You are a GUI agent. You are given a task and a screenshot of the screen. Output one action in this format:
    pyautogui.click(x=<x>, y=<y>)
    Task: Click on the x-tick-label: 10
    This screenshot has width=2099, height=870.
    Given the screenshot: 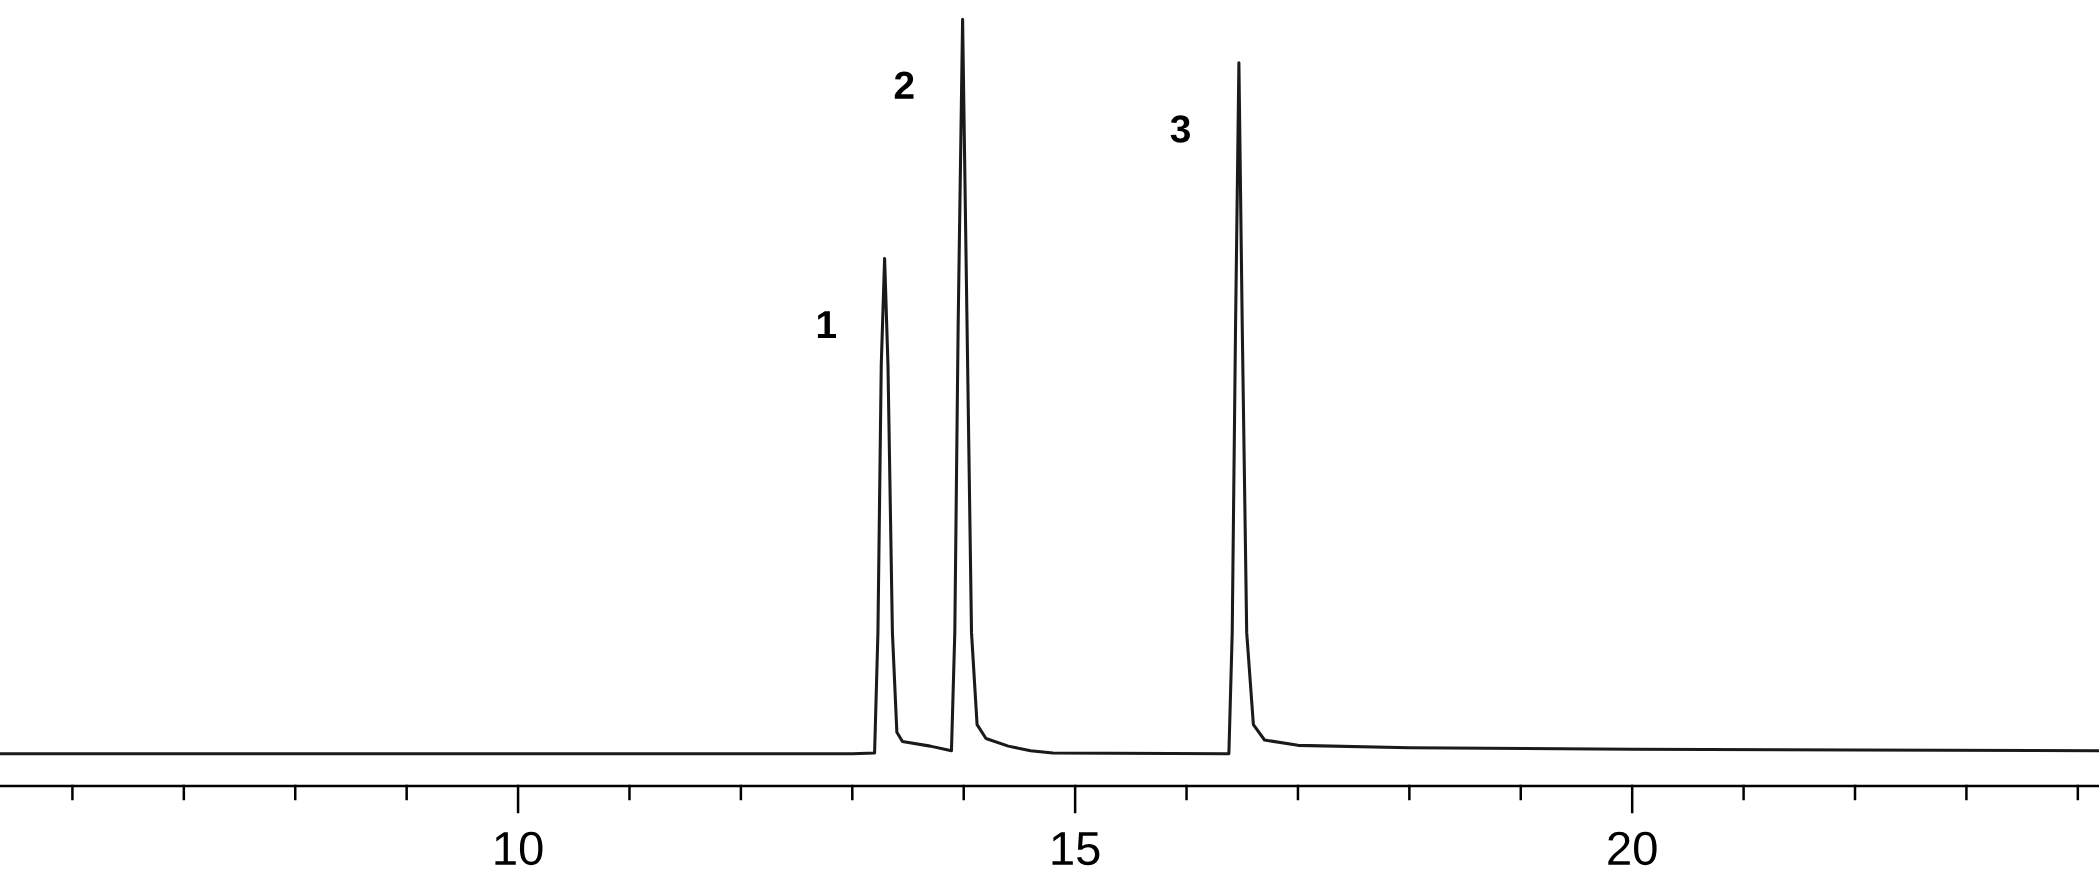 What is the action you would take?
    pyautogui.click(x=519, y=848)
    